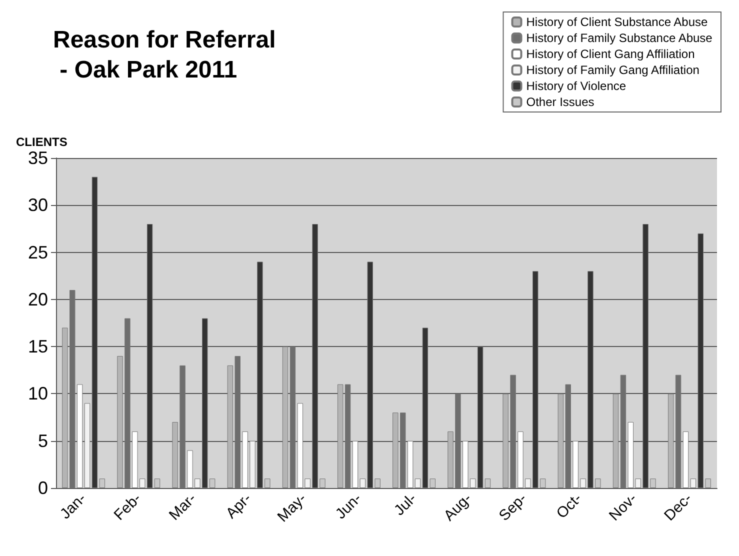 The width and height of the screenshot is (739, 556). Describe the element at coordinates (38, 252) in the screenshot. I see `y-tick-label: 25` at that location.